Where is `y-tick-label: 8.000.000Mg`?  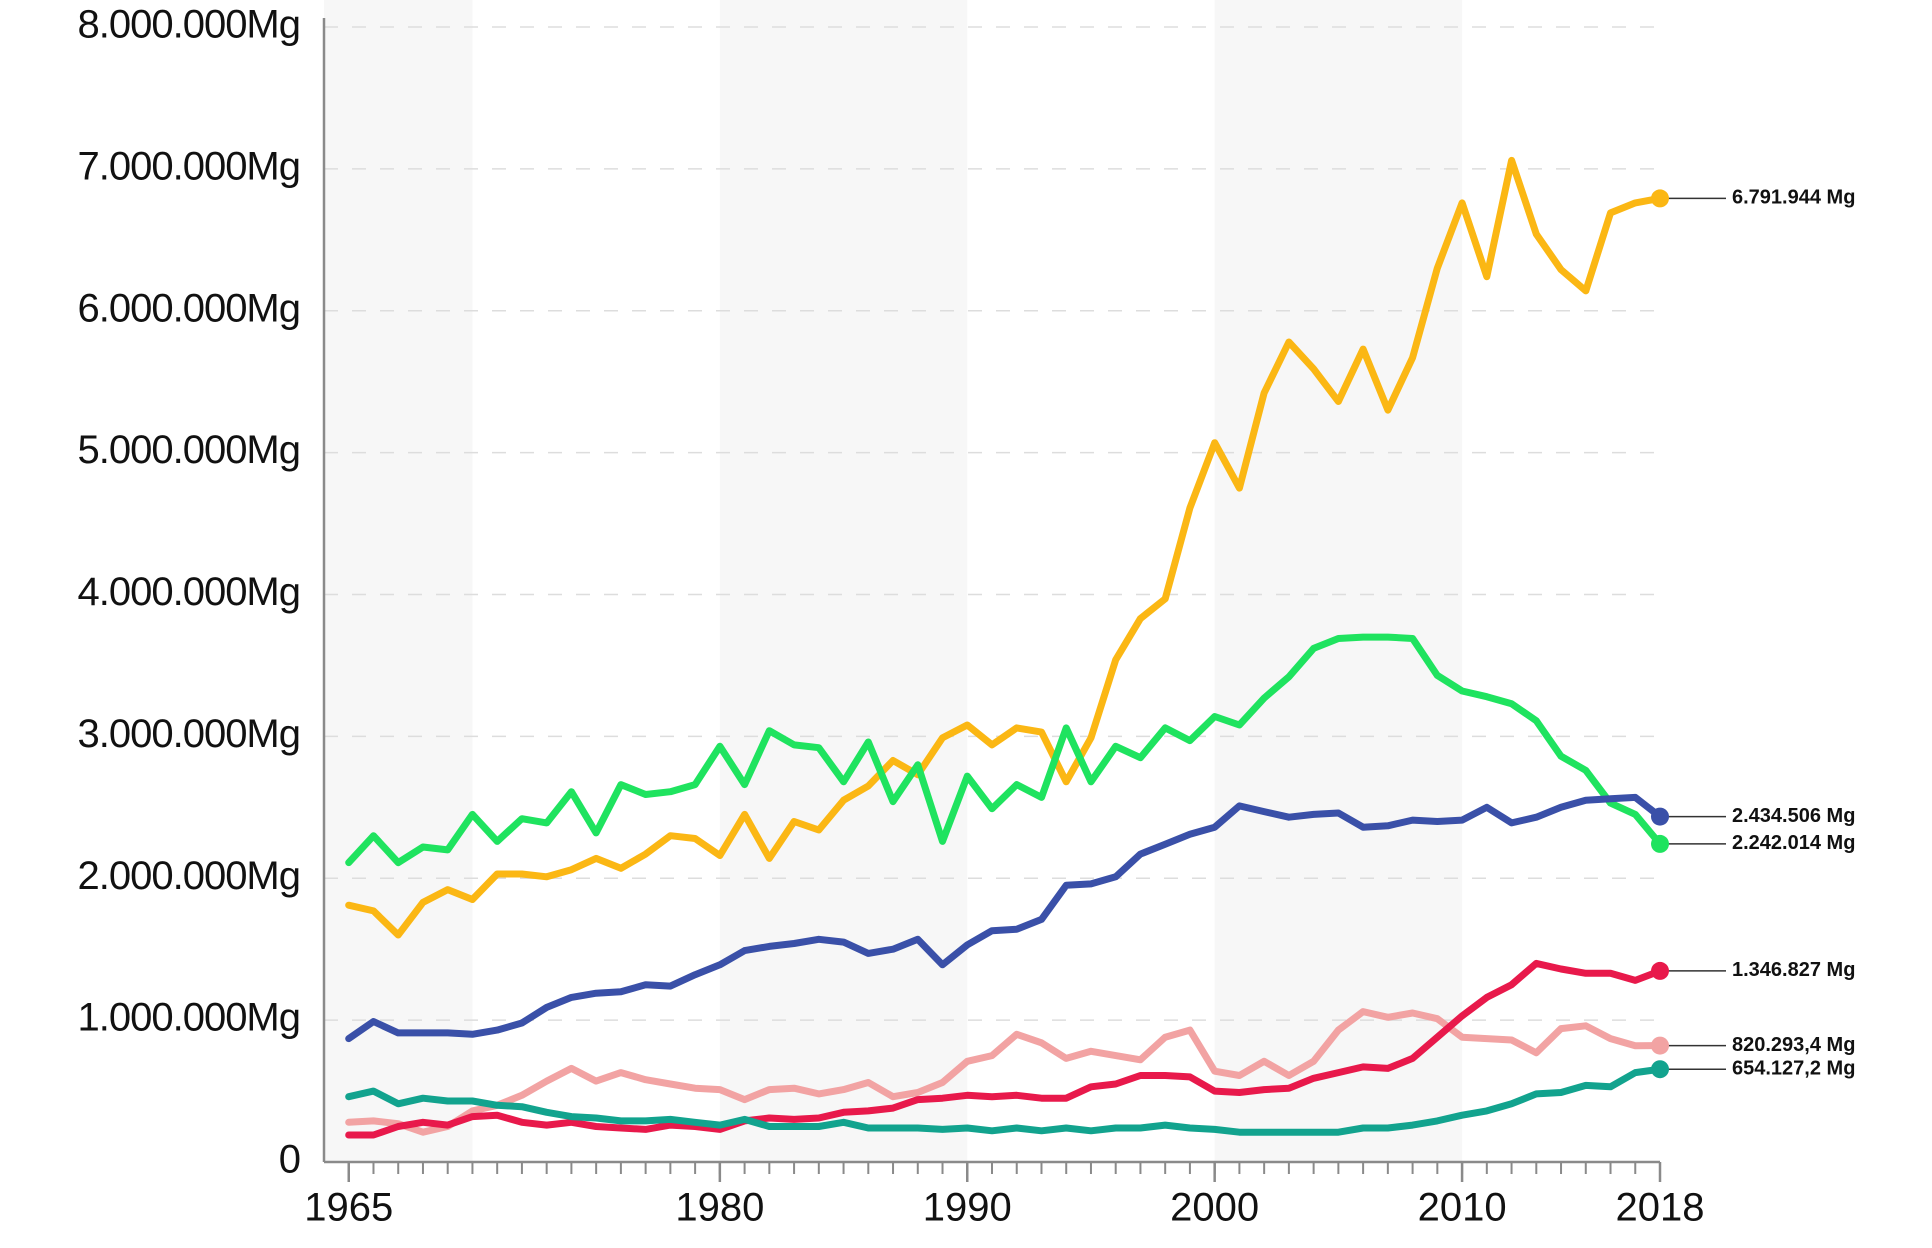
y-tick-label: 8.000.000Mg is located at coordinates (188, 25).